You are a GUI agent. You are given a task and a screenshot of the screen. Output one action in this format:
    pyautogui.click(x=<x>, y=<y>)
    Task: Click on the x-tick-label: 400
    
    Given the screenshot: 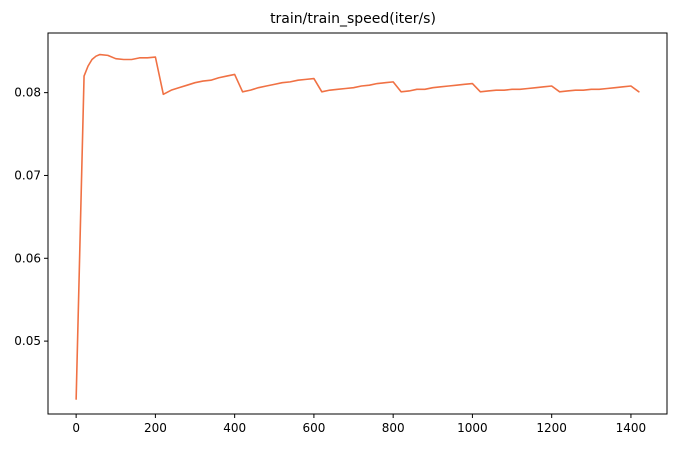 What is the action you would take?
    pyautogui.click(x=234, y=428)
    